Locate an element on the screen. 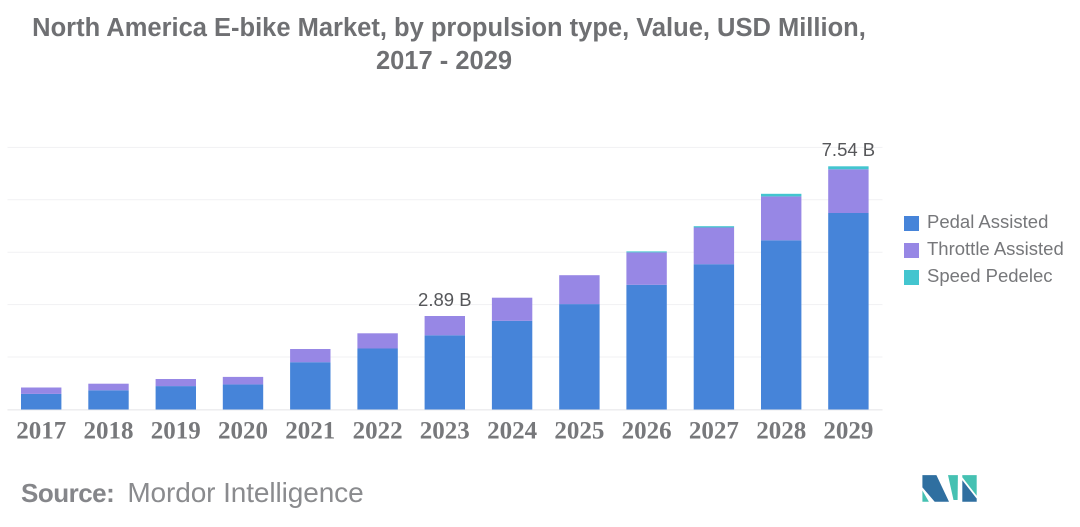  svg-text: 2.89 B is located at coordinates (445, 299).